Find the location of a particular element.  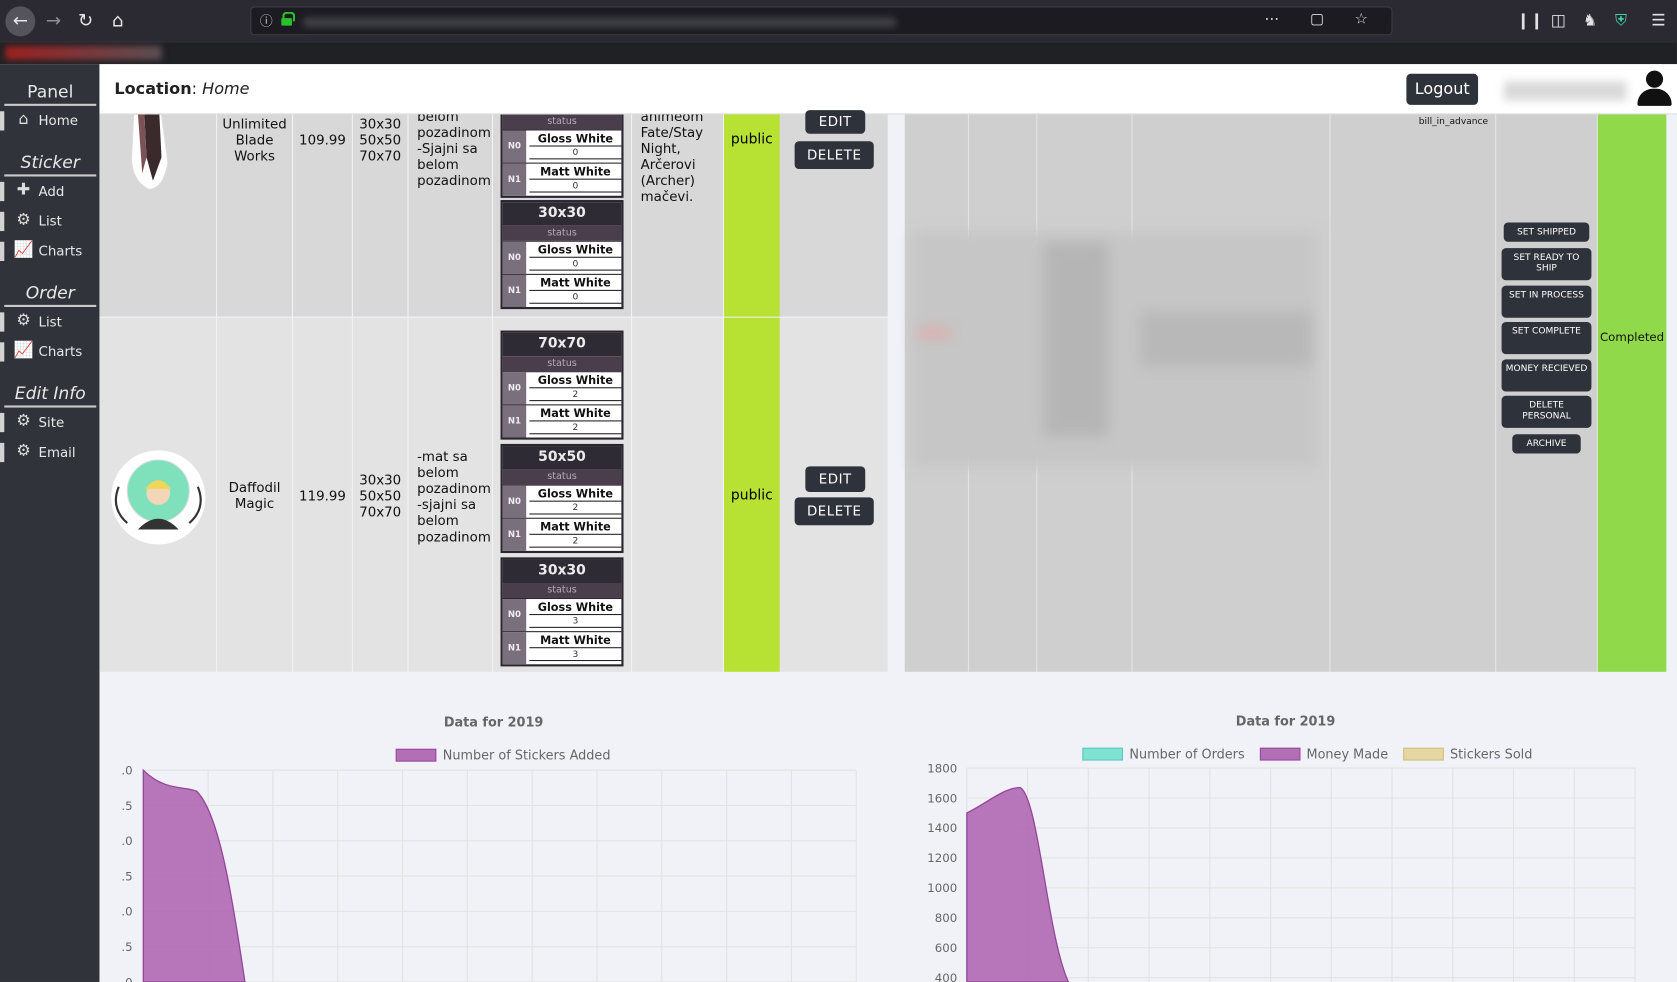

sidebar-item-home: ⌂ Home is located at coordinates (49, 121).